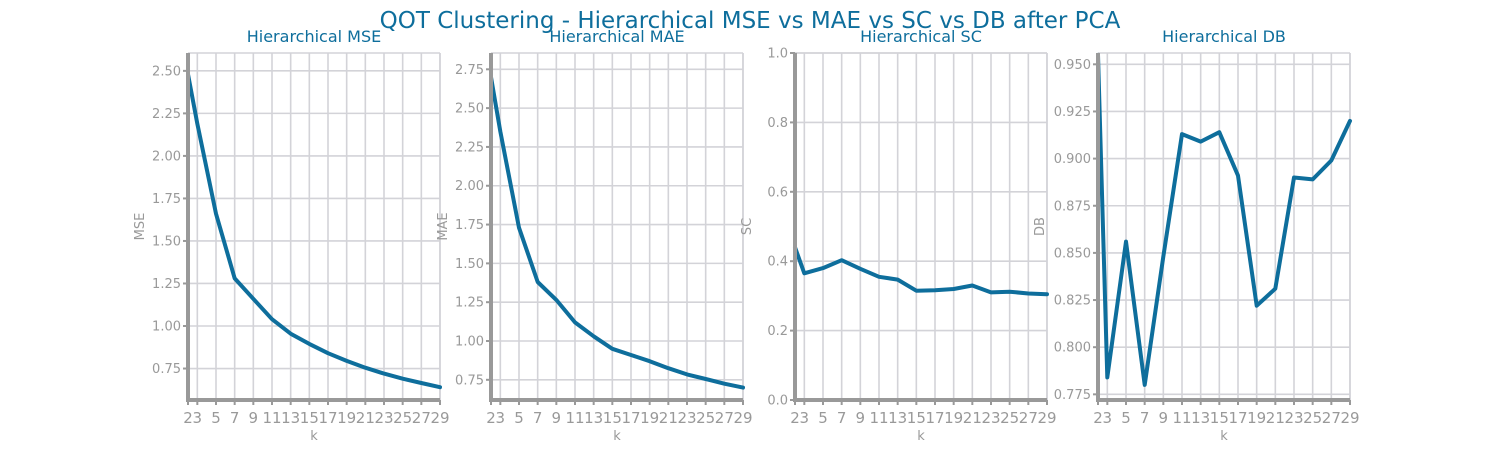 The width and height of the screenshot is (1500, 450). I want to click on y-tick-label: 0.2, so click(777, 331).